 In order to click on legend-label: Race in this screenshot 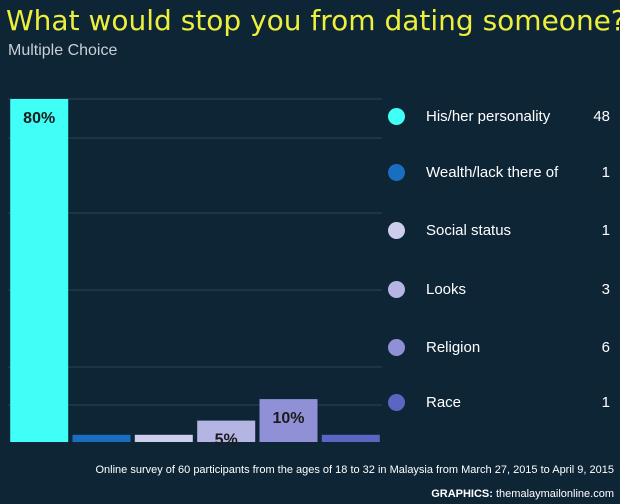, I will do `click(444, 402)`.